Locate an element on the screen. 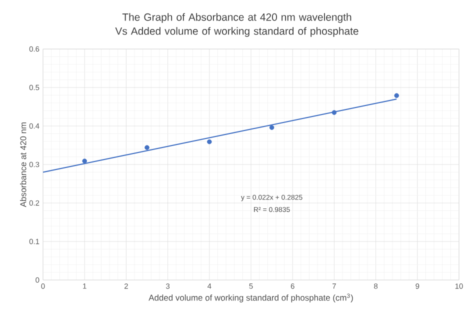  chart-title: The Graph of Absorbance at 420 nm wavelength Vs Added volume of working standard of phosphate is located at coordinates (236, 25).